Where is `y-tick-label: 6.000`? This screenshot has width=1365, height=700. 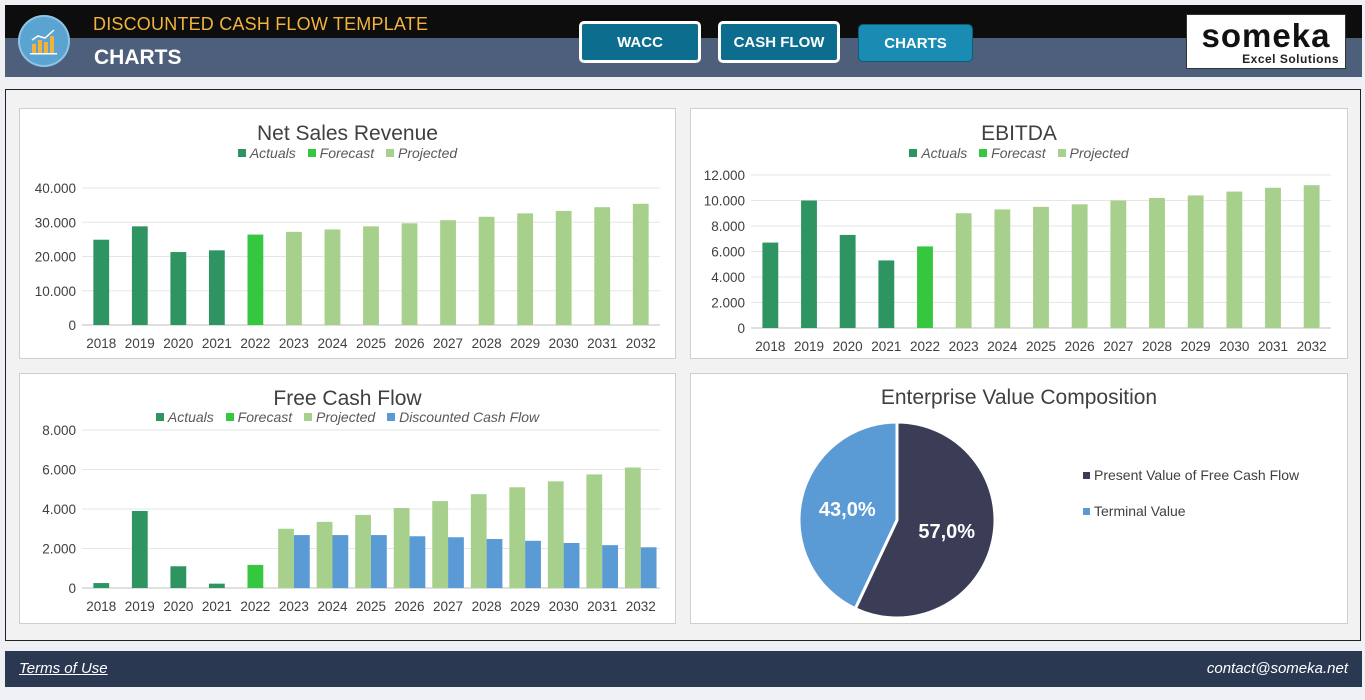
y-tick-label: 6.000 is located at coordinates (728, 252).